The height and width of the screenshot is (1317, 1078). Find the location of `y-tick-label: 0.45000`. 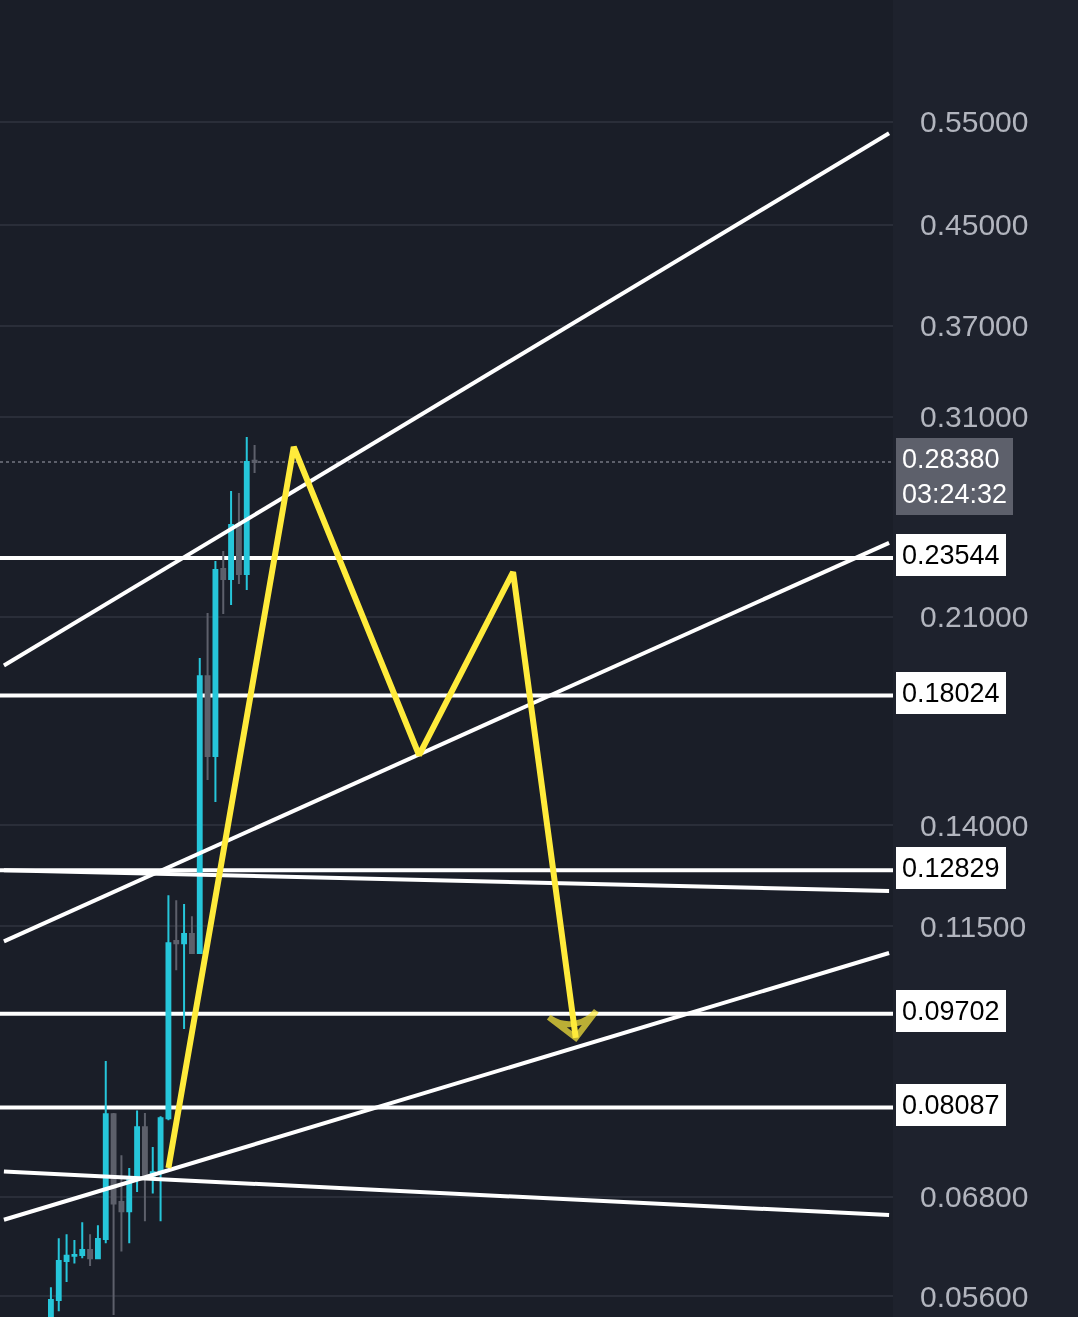

y-tick-label: 0.45000 is located at coordinates (974, 225).